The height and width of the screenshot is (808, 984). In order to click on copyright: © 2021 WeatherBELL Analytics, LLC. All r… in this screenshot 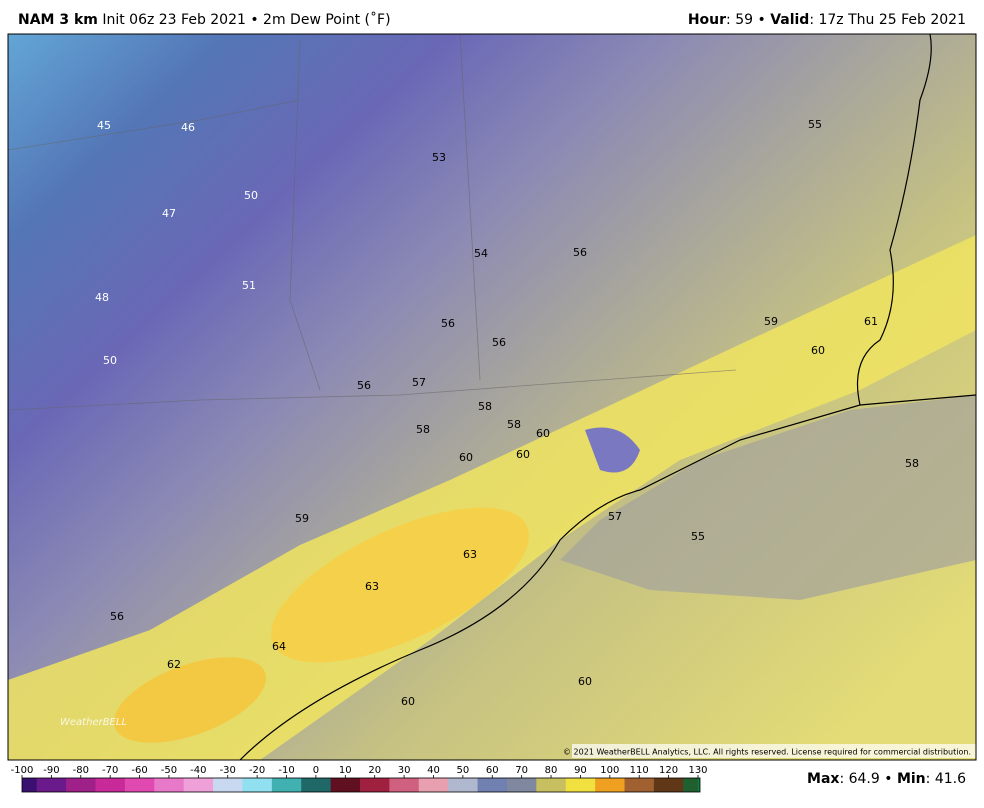, I will do `click(767, 752)`.